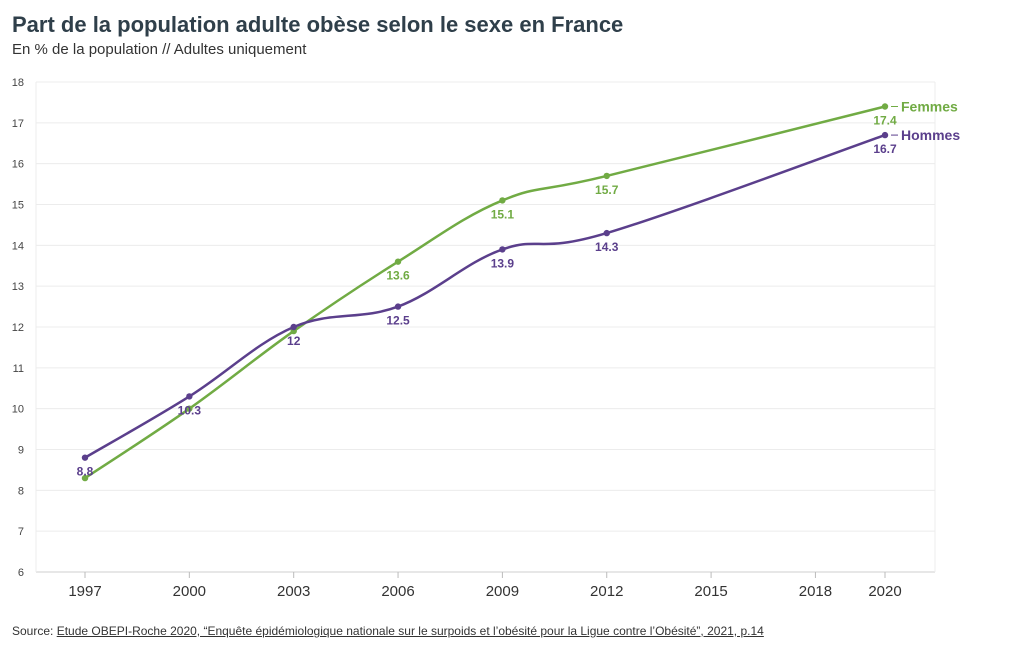 The width and height of the screenshot is (1020, 650). I want to click on source-prefix: Source:, so click(34, 631).